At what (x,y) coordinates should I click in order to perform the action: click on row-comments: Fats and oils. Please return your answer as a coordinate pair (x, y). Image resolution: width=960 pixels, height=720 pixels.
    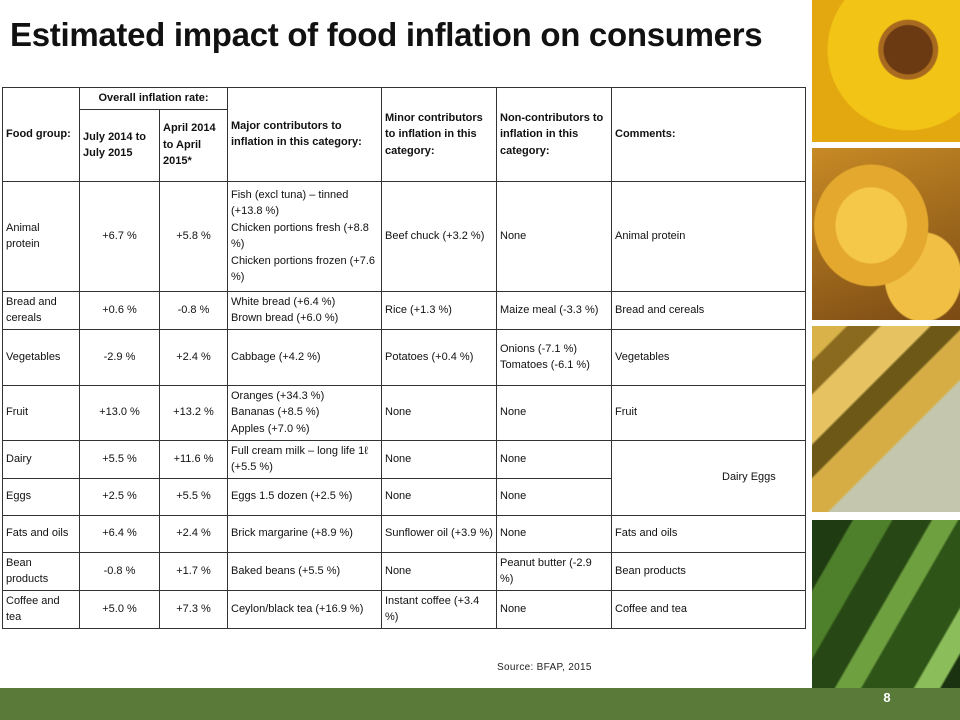
    Looking at the image, I should click on (708, 533).